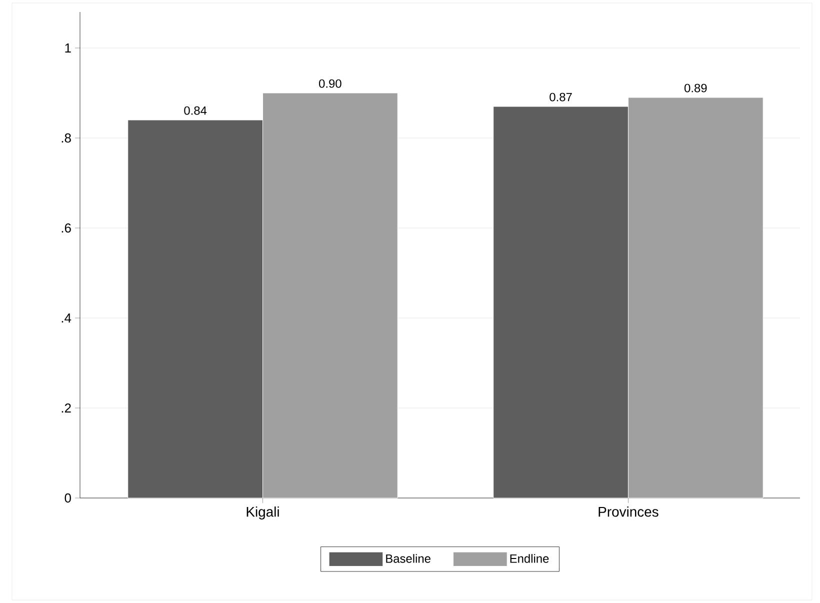 Image resolution: width=820 pixels, height=603 pixels. I want to click on legend-label: Baseline, so click(408, 558).